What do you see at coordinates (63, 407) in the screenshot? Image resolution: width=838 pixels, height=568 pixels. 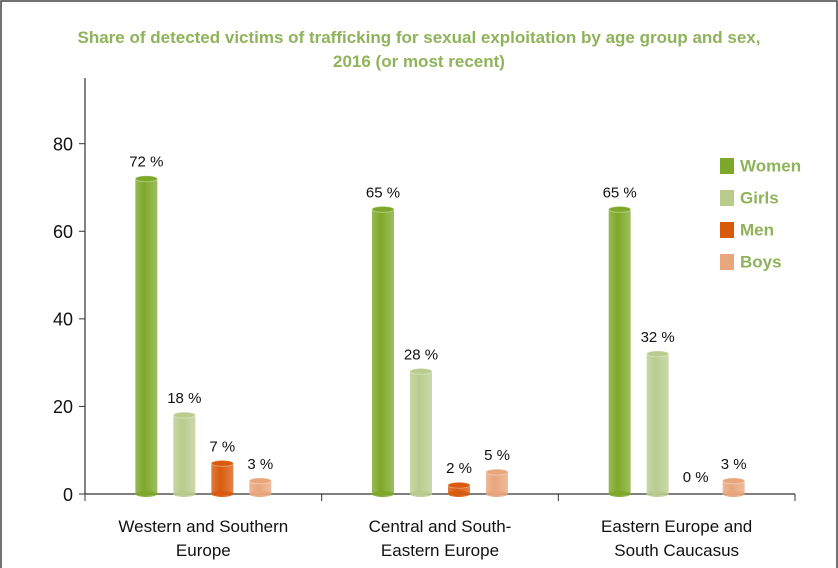 I see `y-tick-label: 20` at bounding box center [63, 407].